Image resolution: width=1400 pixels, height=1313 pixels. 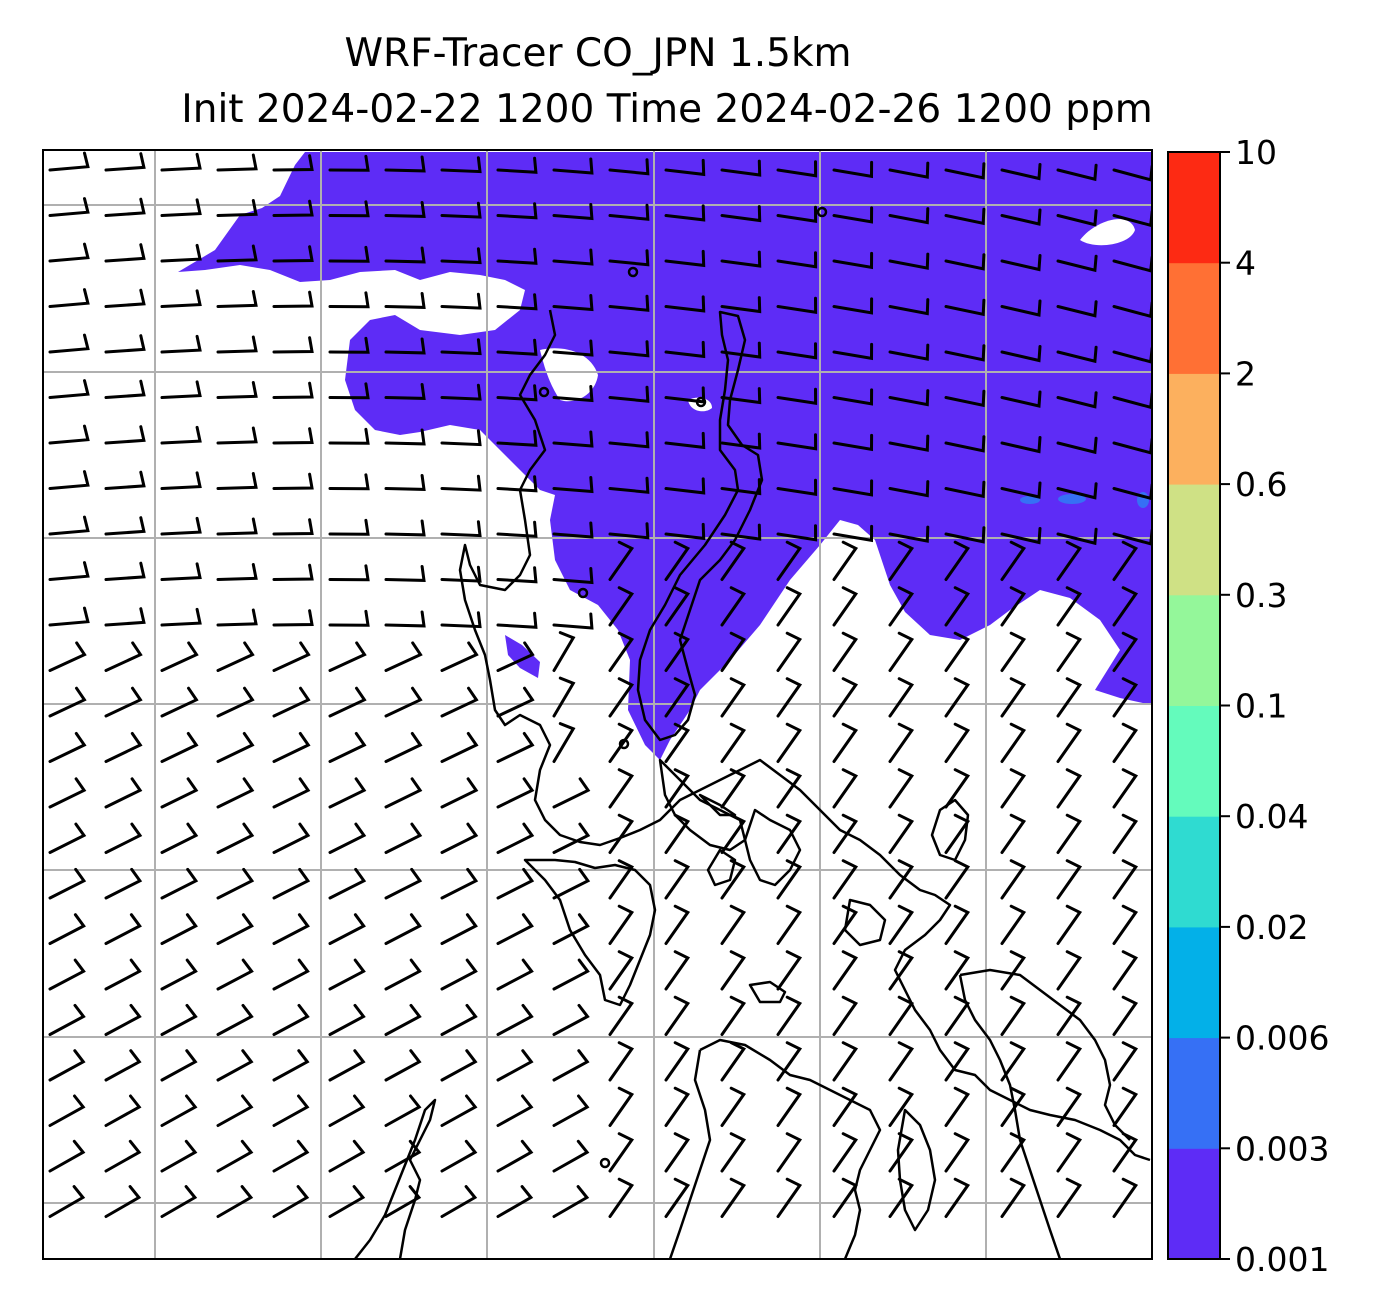 I want to click on tracer-patch-small-west, so click(x=522, y=656).